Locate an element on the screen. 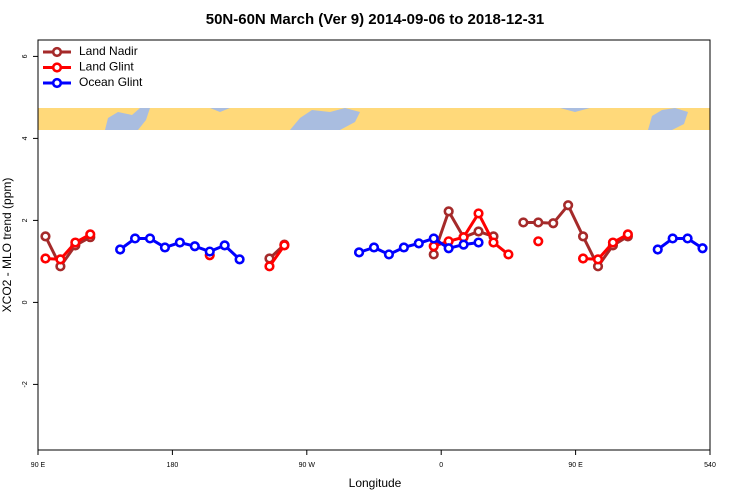 Image resolution: width=750 pixels, height=500 pixels. y-axis-label: XCO2 - MLO trend (ppm) is located at coordinates (7, 245).